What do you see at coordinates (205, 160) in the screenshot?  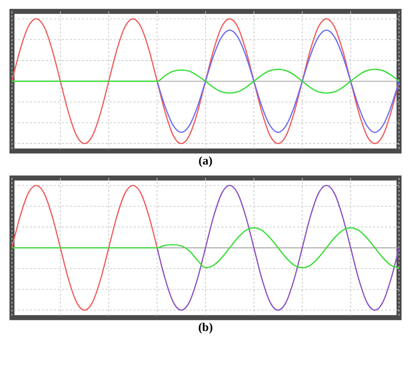 I see `text: (a)` at bounding box center [205, 160].